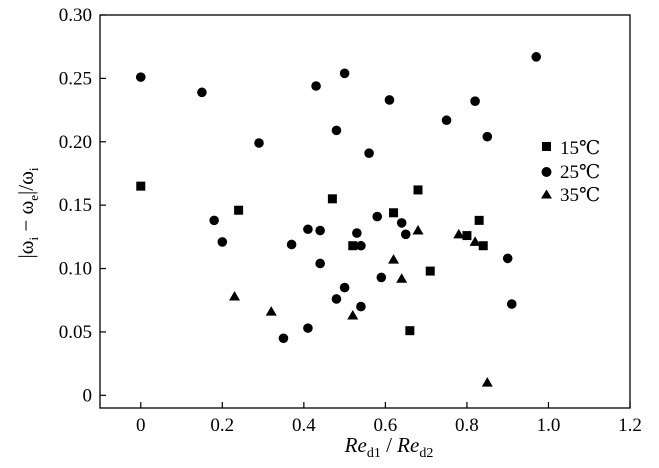 The width and height of the screenshot is (659, 468). I want to click on y-axis-label: |ωi − ωe|/ωi, so click(27, 212).